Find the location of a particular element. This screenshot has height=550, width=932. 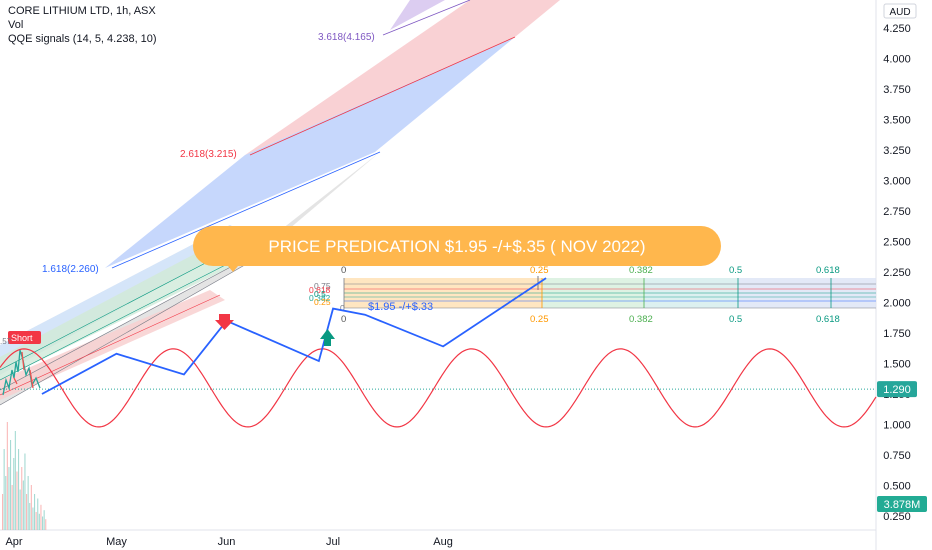

short-signal-tag: Short .57 is located at coordinates (20, 338).